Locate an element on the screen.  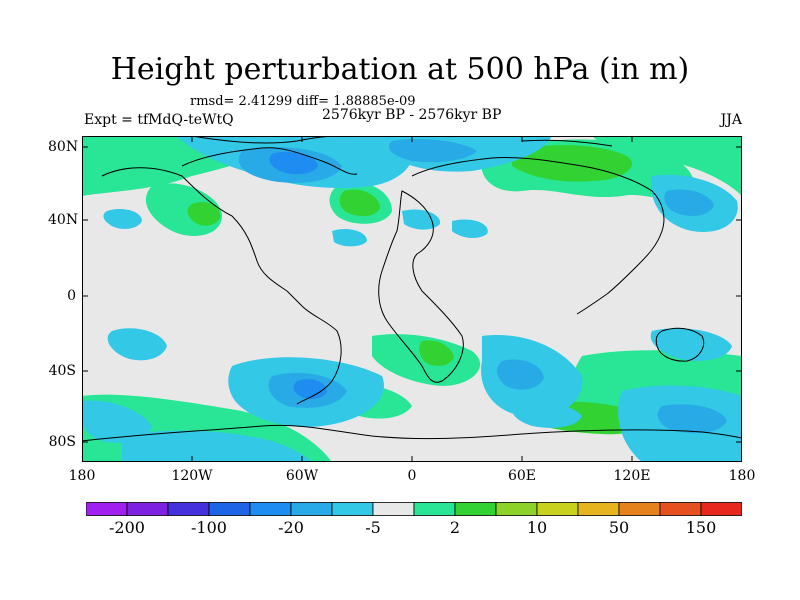
colorbar-label: -20 is located at coordinates (291, 527).